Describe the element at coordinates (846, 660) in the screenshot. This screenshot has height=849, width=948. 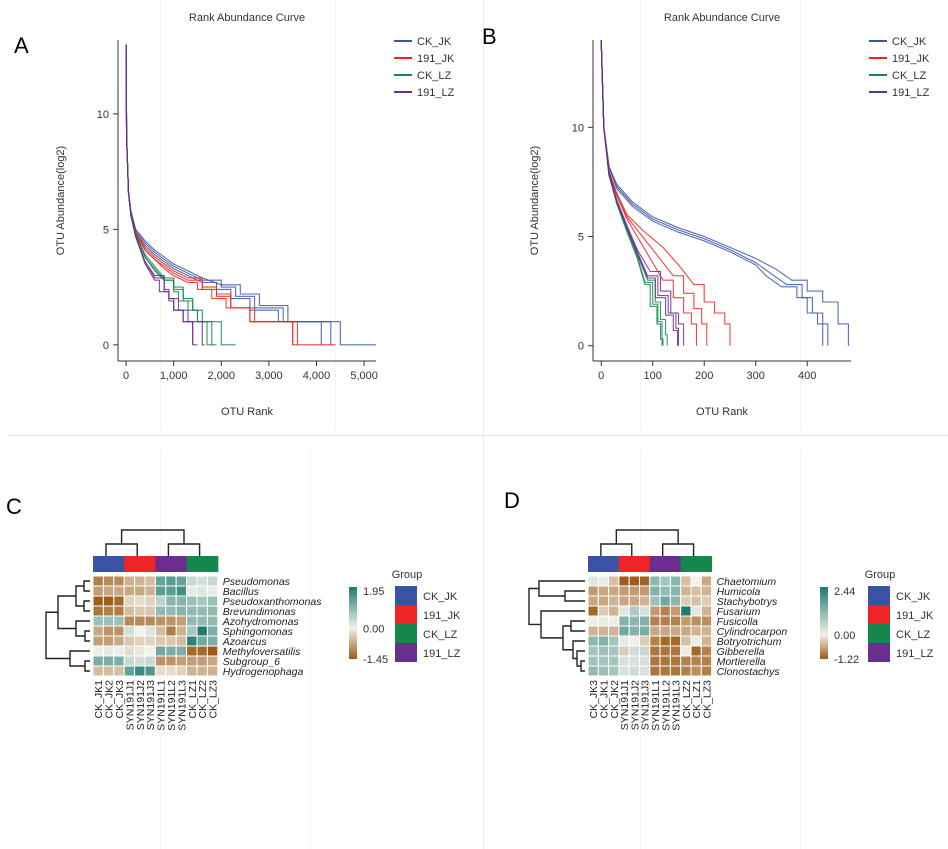
I see `colorbar-min-label: -1.22` at that location.